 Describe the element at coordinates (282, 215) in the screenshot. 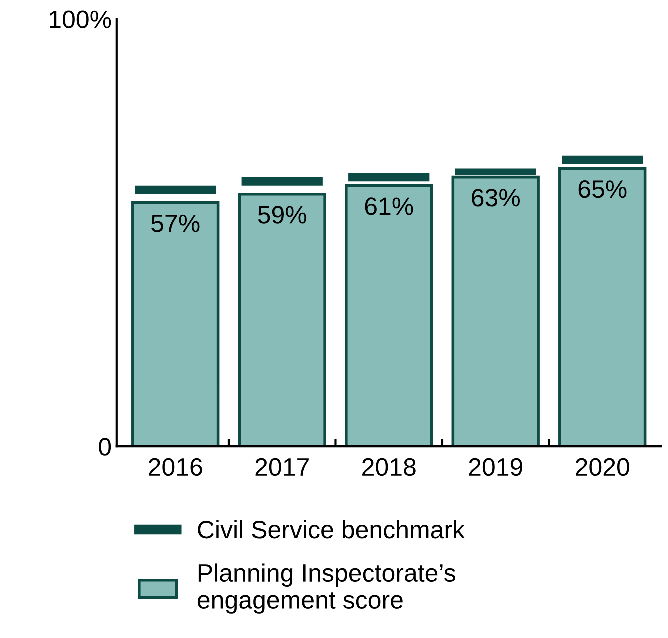

I see `data-label: 59%` at that location.